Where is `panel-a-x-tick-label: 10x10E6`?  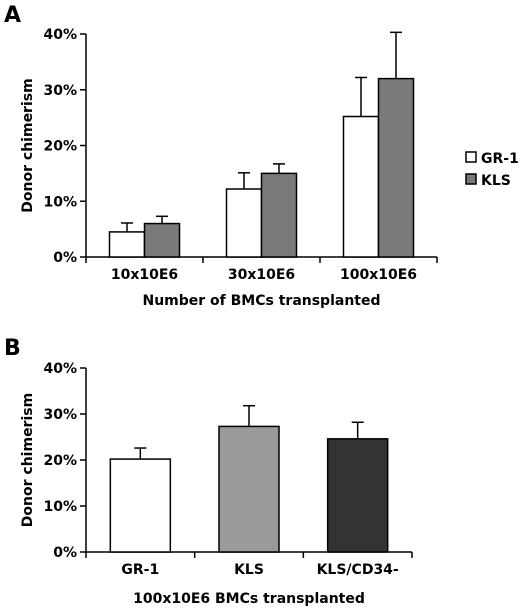 panel-a-x-tick-label: 10x10E6 is located at coordinates (144, 275).